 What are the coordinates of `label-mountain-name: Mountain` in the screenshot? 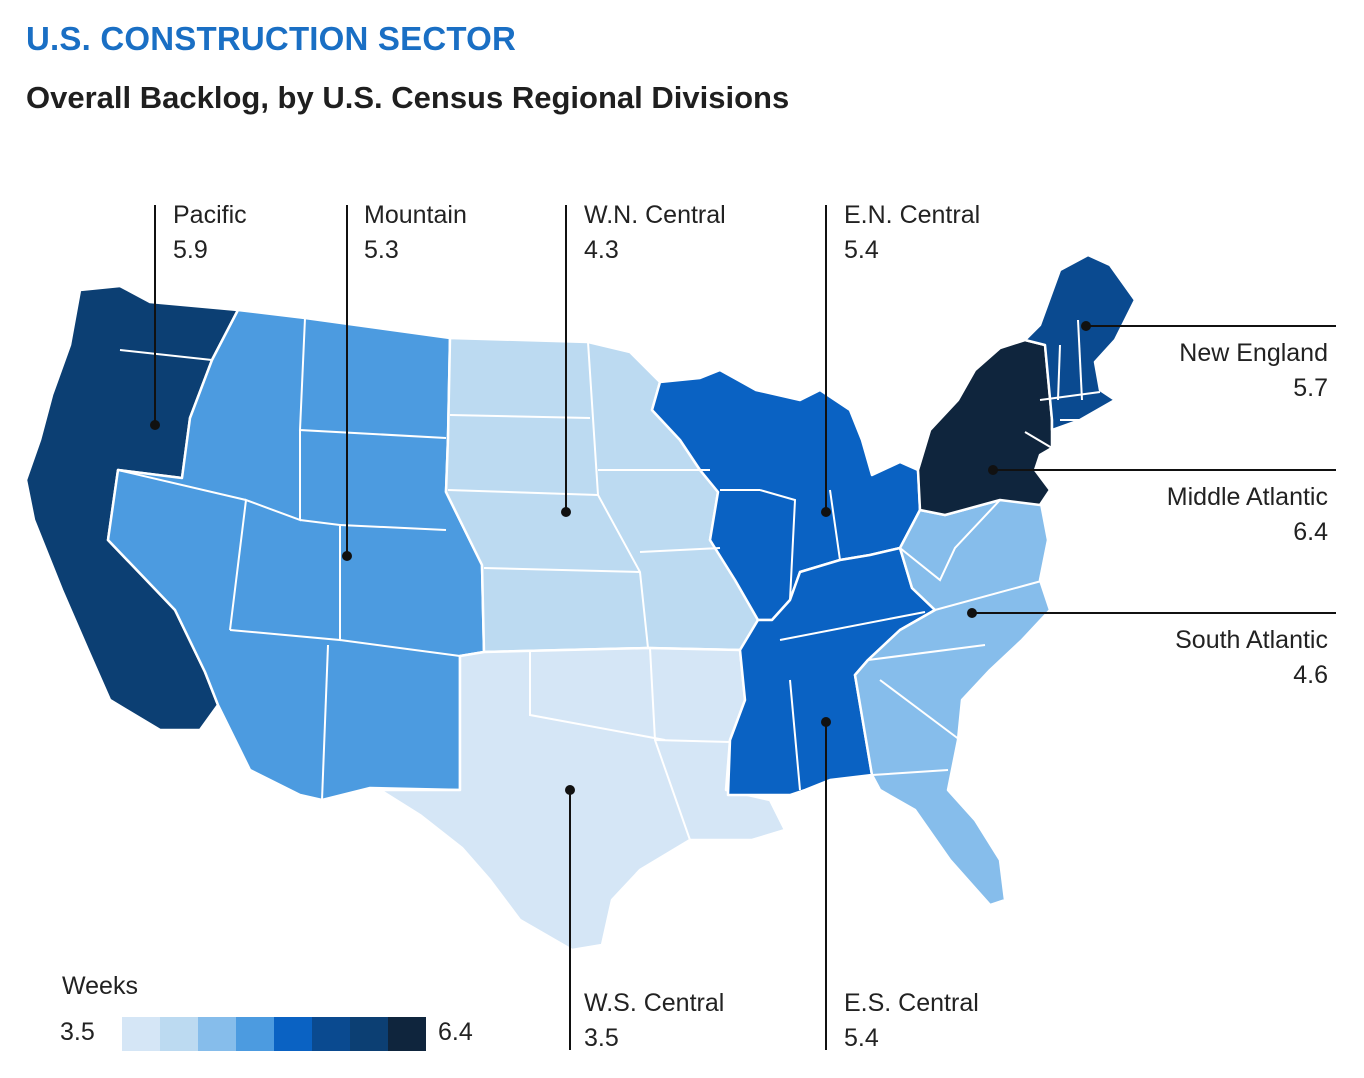 It's located at (415, 215).